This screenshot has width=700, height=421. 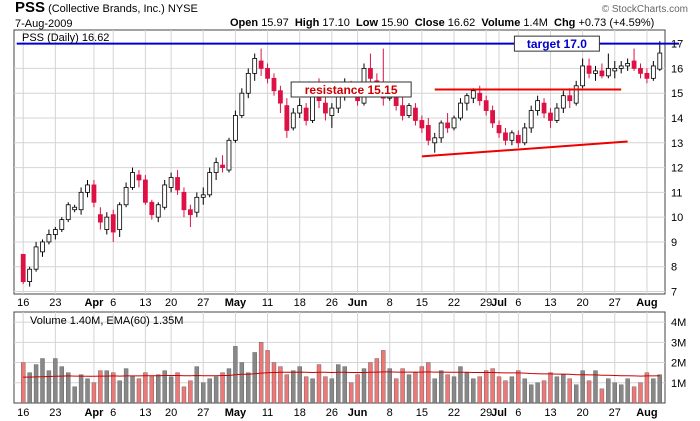 I want to click on stat-change-value: +0.73 (+4.59%), so click(x=616, y=23).